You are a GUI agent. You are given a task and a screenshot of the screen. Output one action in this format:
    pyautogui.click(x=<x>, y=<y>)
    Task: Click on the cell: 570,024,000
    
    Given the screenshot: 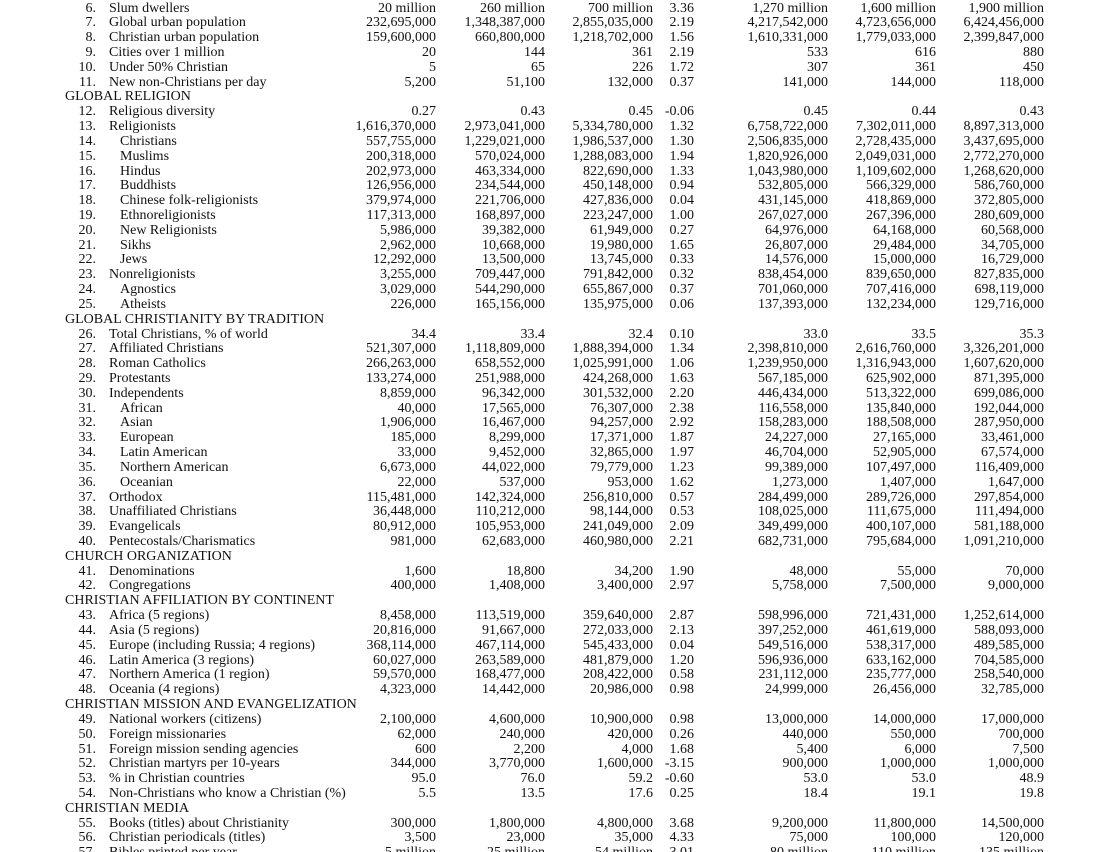 What is the action you would take?
    pyautogui.click(x=510, y=156)
    